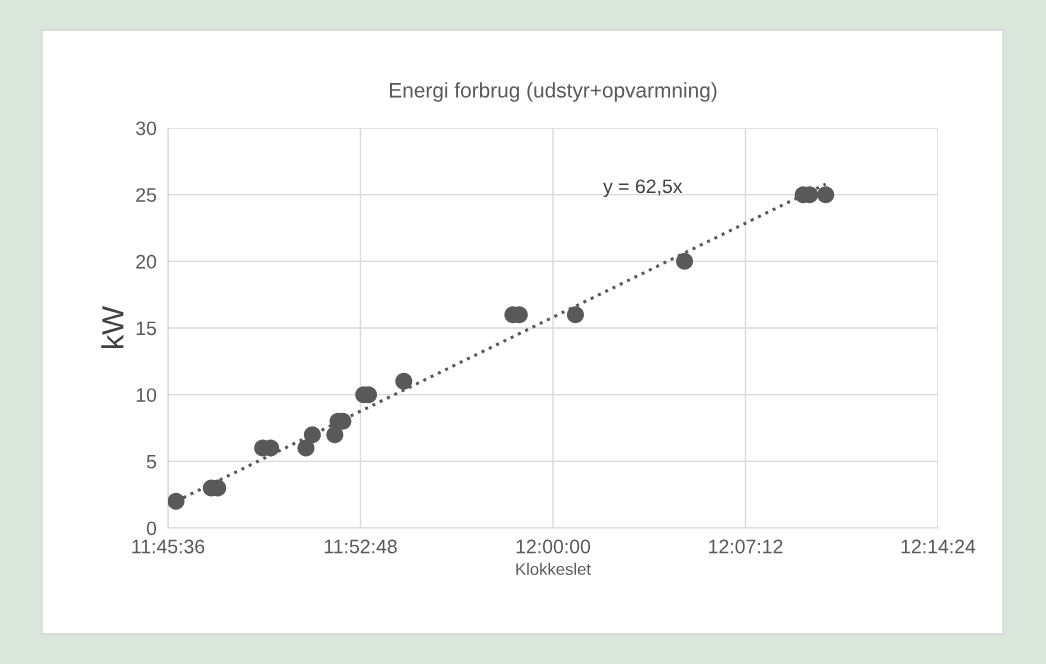  Describe the element at coordinates (553, 569) in the screenshot. I see `x-axis-title: Klokkeslet` at that location.